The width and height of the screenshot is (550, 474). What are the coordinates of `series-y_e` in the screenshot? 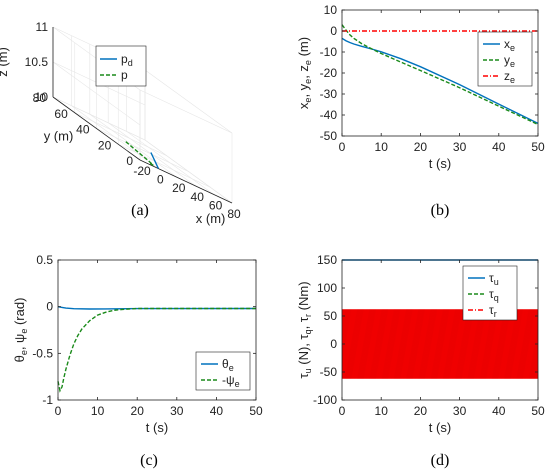 It's located at (440, 75).